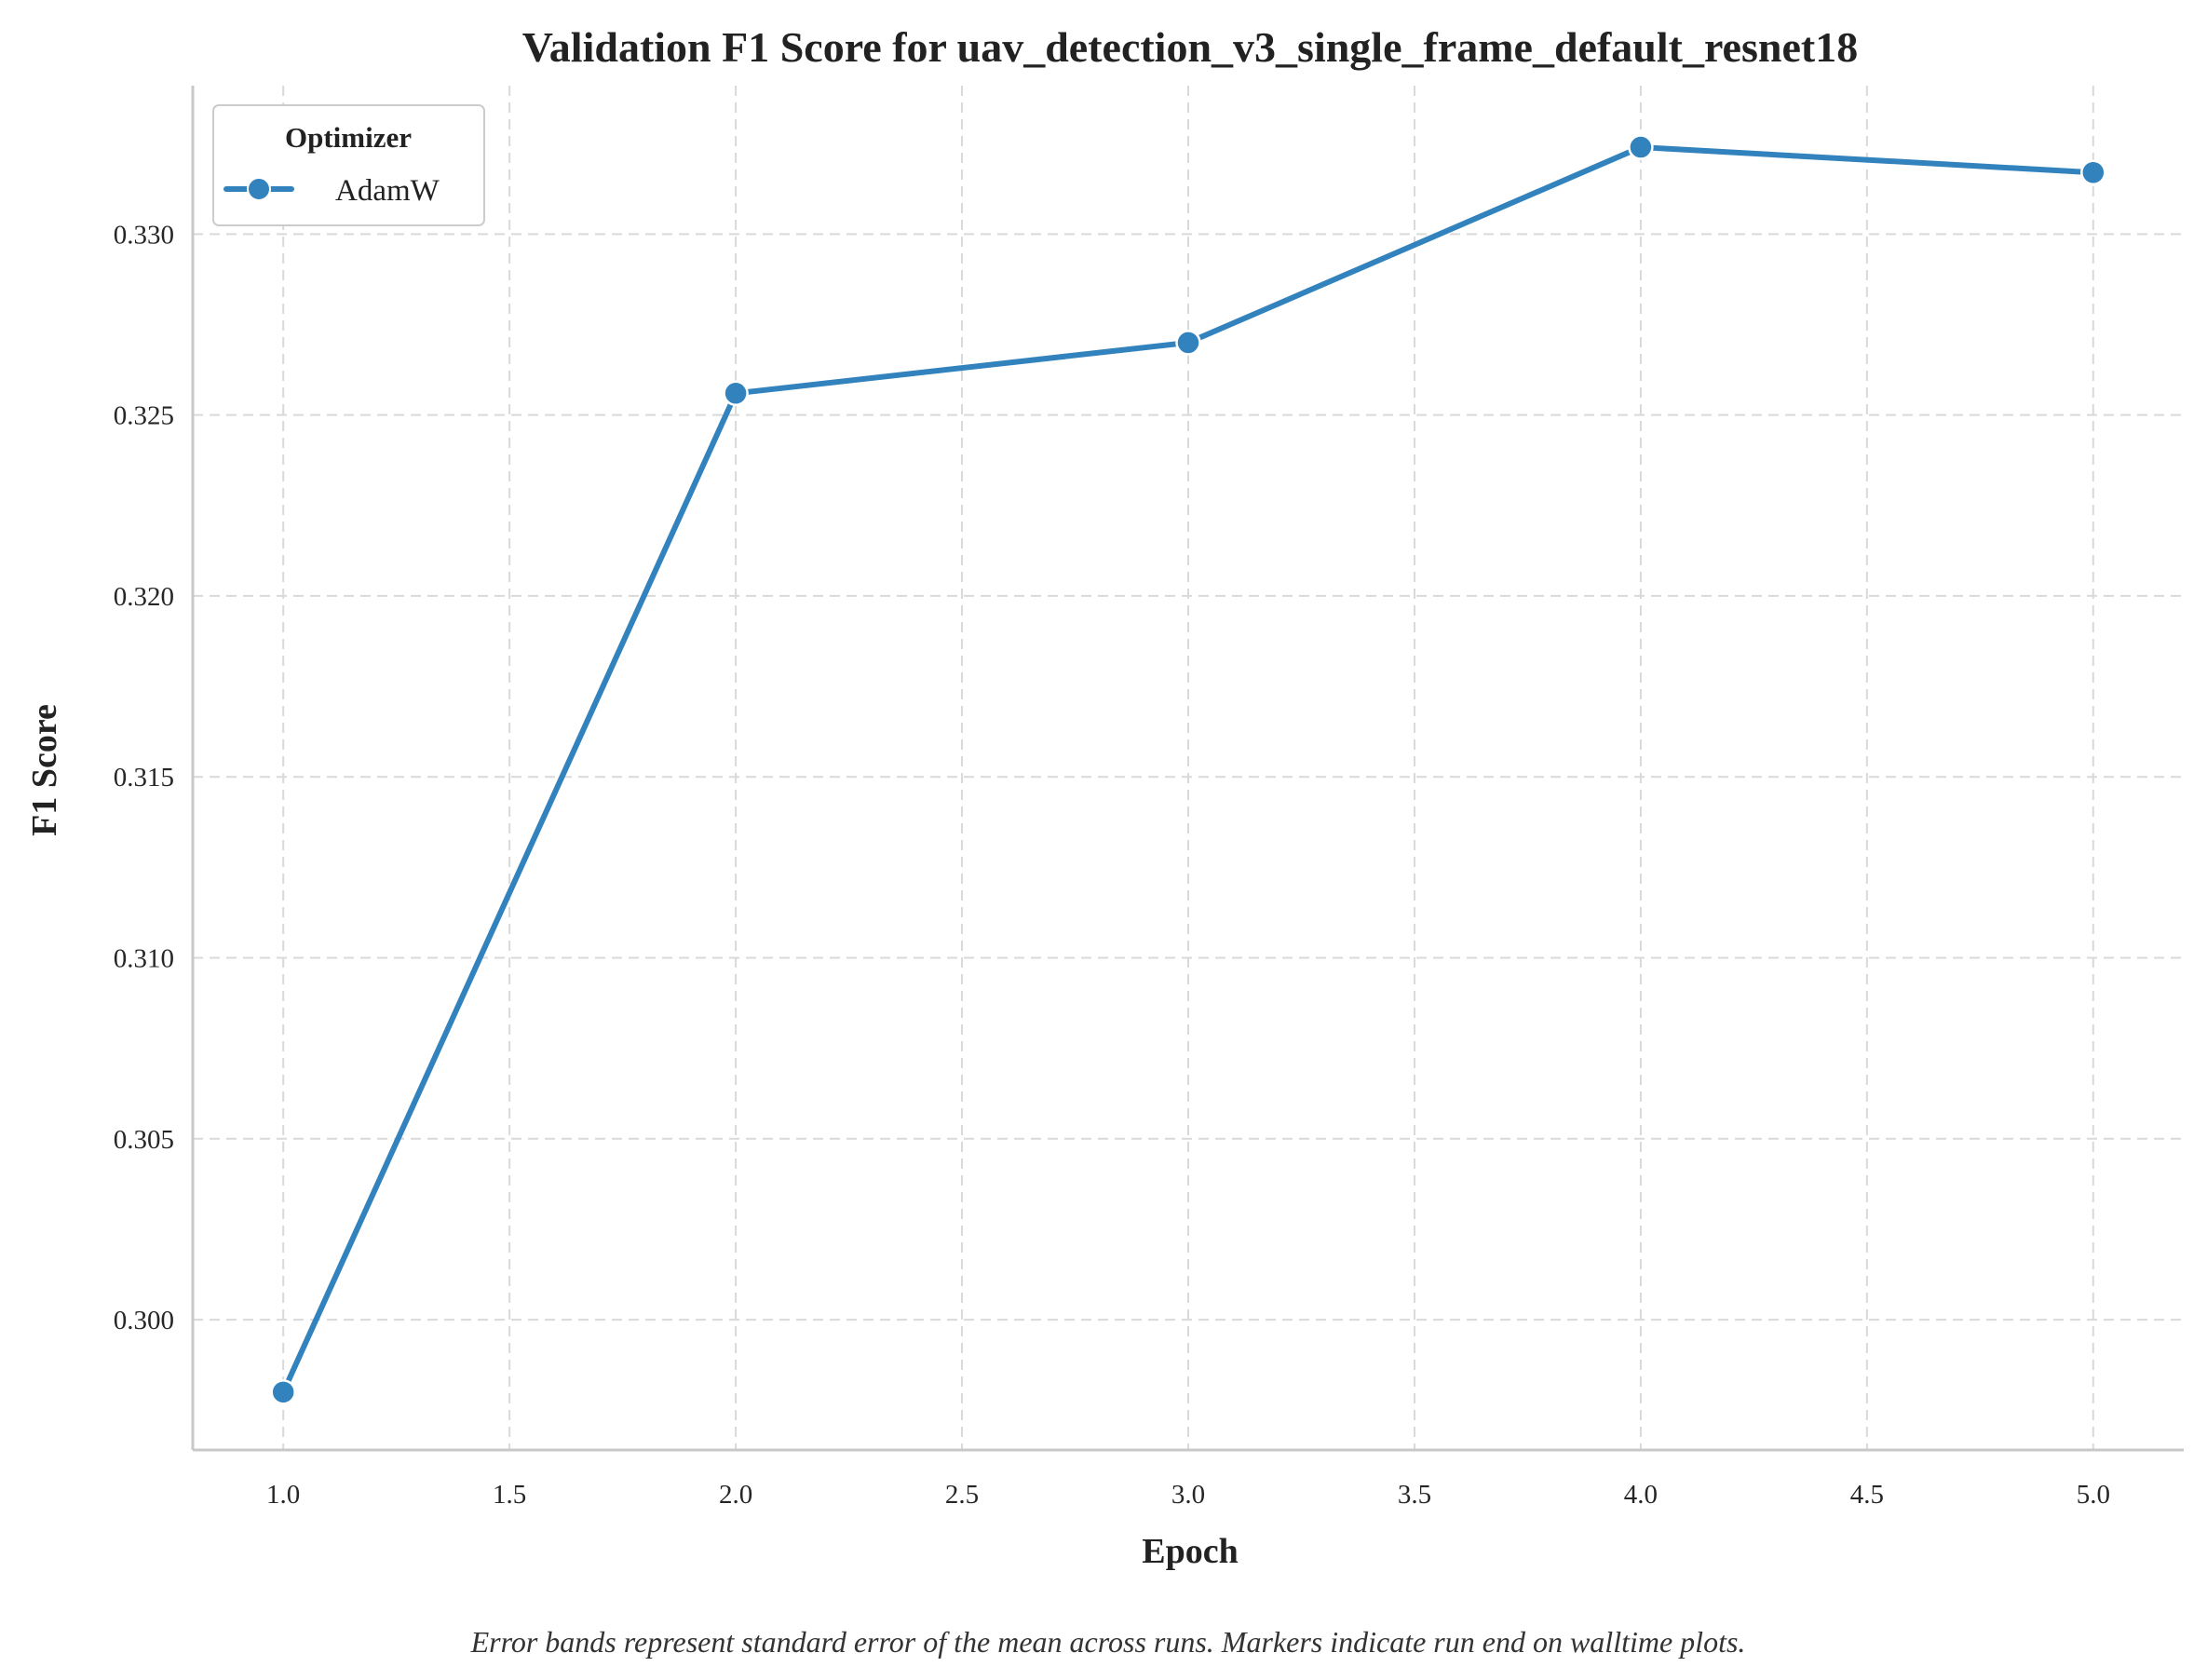  I want to click on y-axis-label: F1 Score, so click(44, 770).